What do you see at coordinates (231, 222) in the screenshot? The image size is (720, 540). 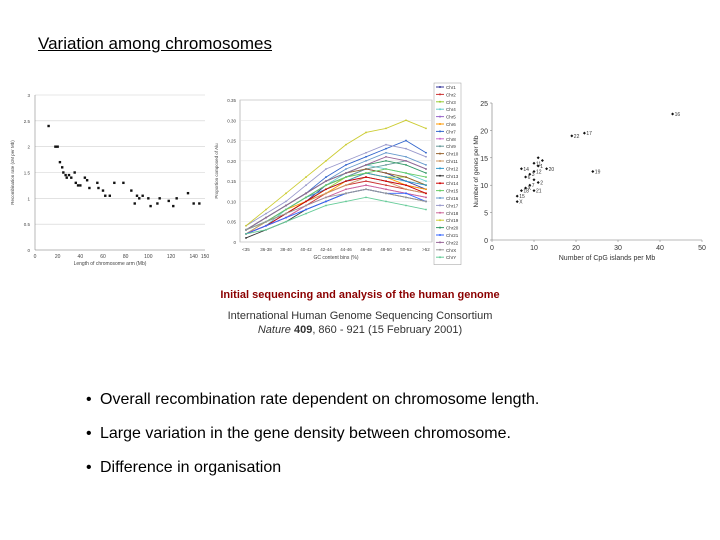 I see `y-tick-label: 0.05` at bounding box center [231, 222].